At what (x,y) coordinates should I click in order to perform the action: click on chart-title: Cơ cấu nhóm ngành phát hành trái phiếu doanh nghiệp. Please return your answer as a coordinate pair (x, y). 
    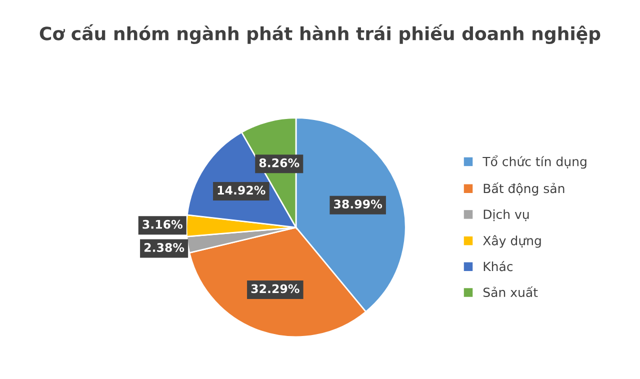
    Looking at the image, I should click on (320, 34).